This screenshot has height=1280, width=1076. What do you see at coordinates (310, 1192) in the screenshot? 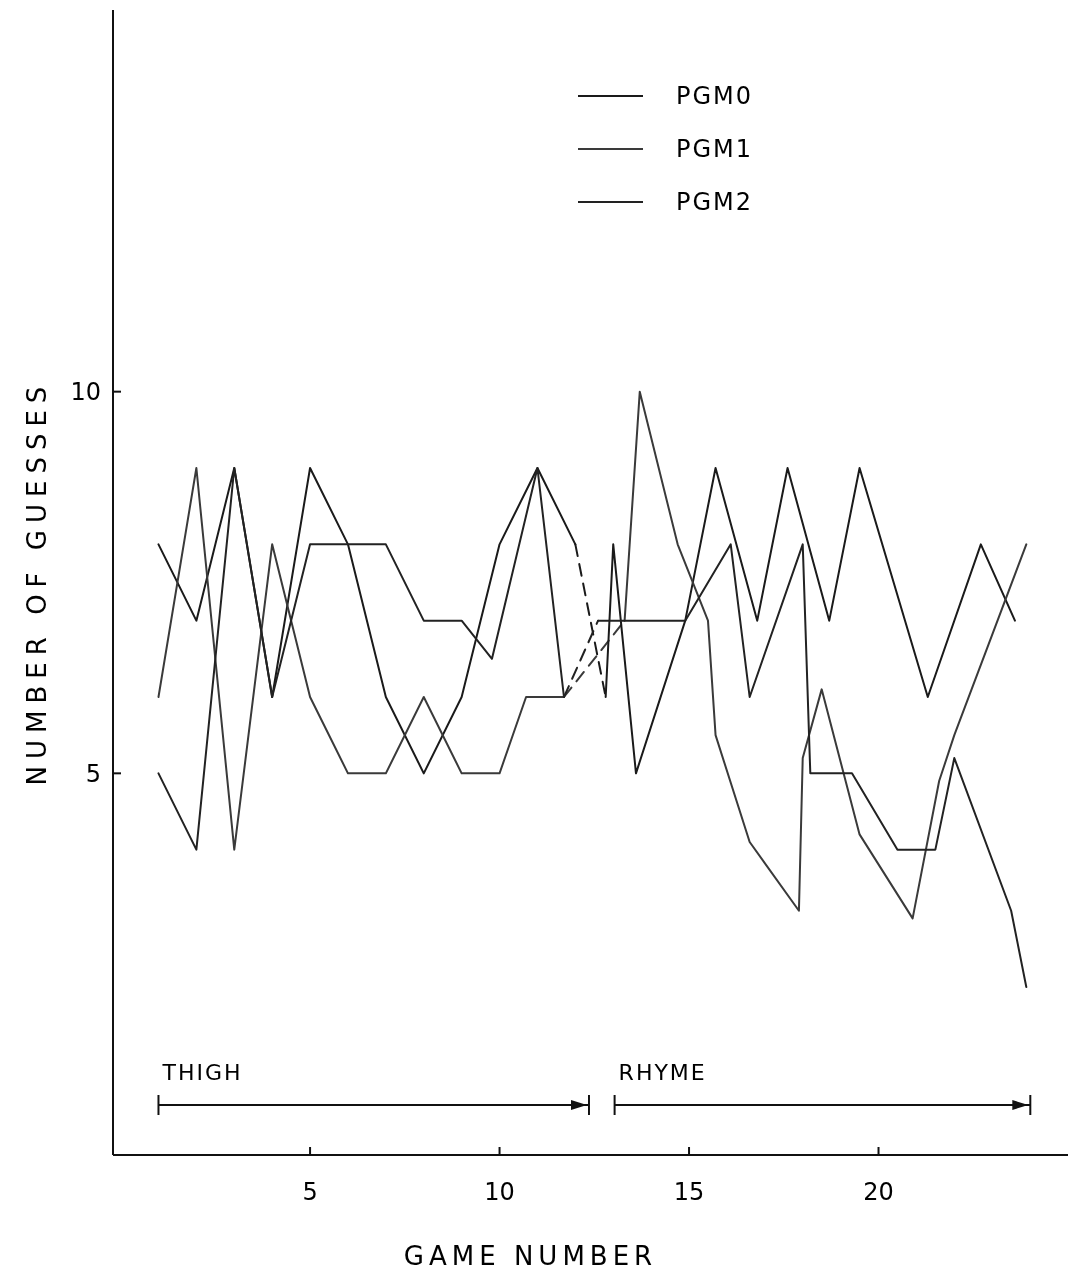
I see `x-tick-label: 5` at bounding box center [310, 1192].